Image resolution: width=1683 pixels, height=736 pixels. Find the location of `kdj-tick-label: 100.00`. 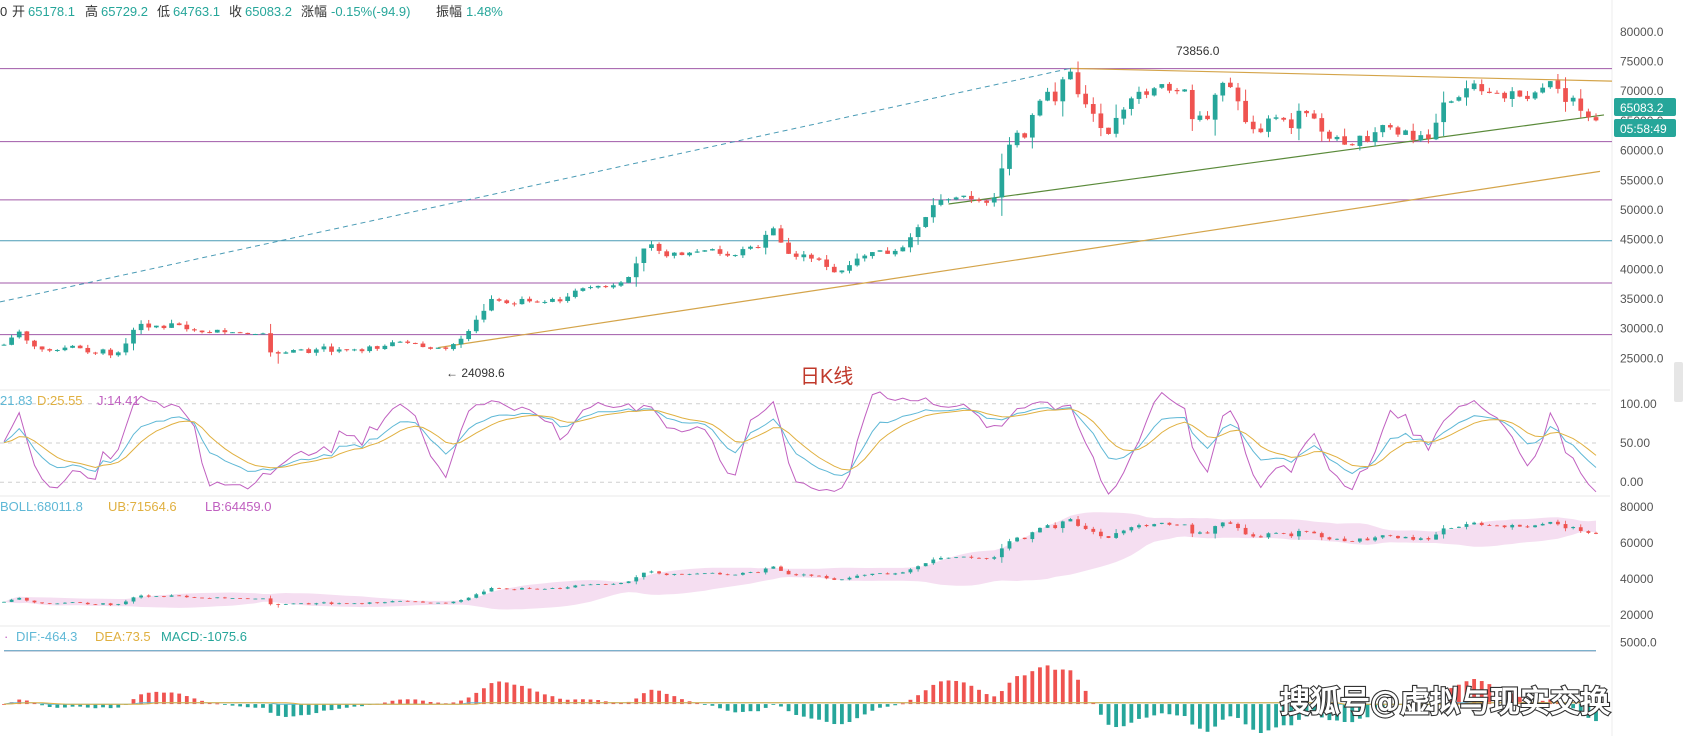

kdj-tick-label: 100.00 is located at coordinates (1638, 404).